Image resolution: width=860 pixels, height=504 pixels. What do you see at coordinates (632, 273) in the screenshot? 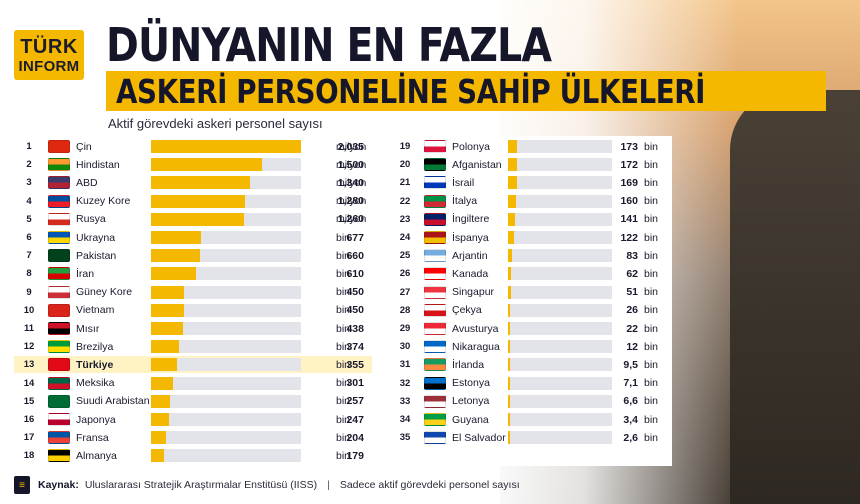
I see `value-label: 62` at bounding box center [632, 273].